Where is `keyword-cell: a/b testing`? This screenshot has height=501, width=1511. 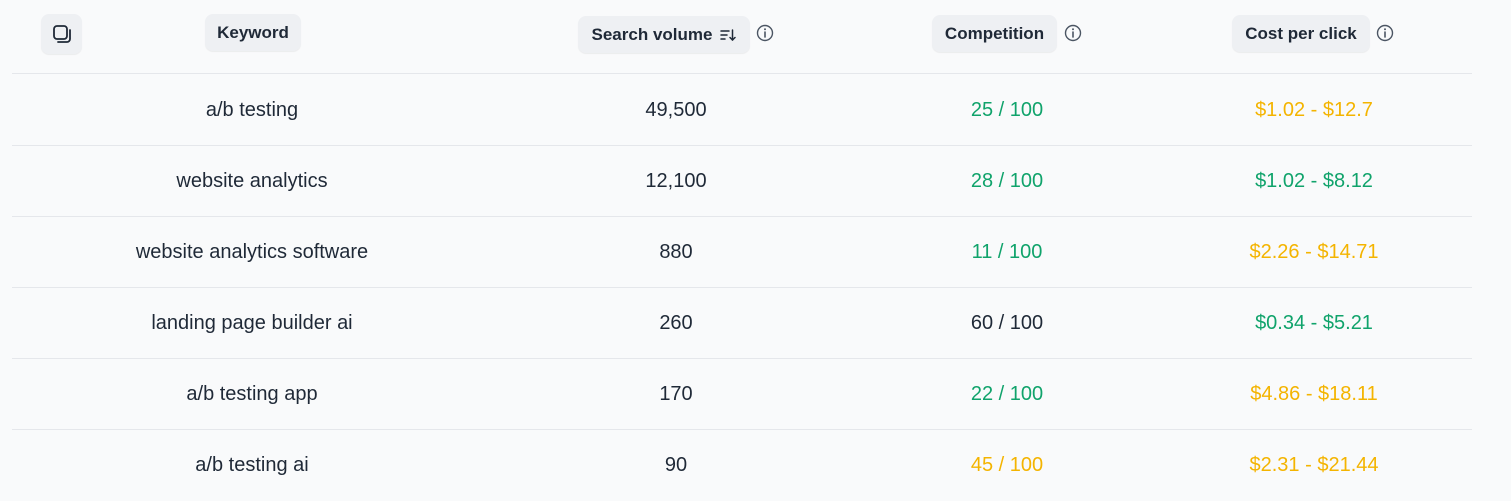
keyword-cell: a/b testing is located at coordinates (252, 110).